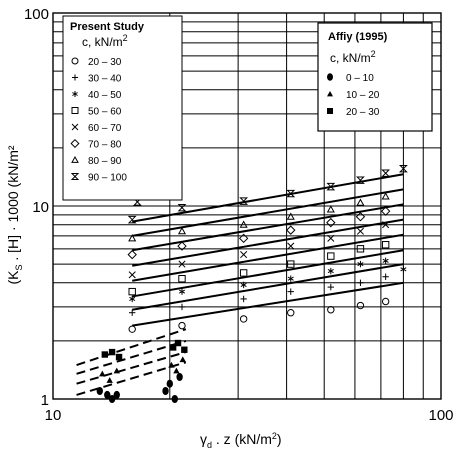  I want to click on legend-item-label: 0 – 10, so click(360, 78).